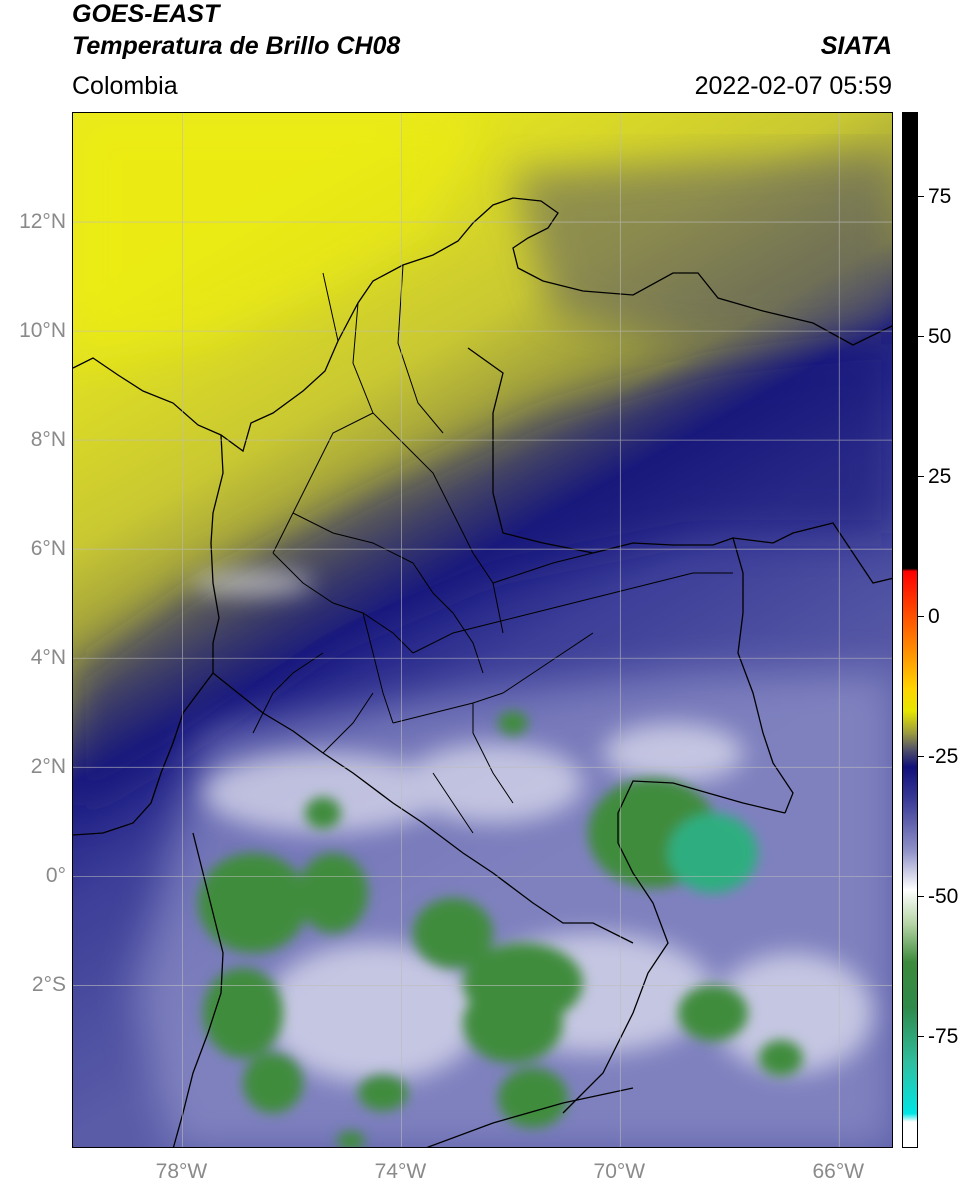 Image resolution: width=966 pixels, height=1190 pixels. Describe the element at coordinates (181, 1171) in the screenshot. I see `lon-tick-label: 78°W` at that location.